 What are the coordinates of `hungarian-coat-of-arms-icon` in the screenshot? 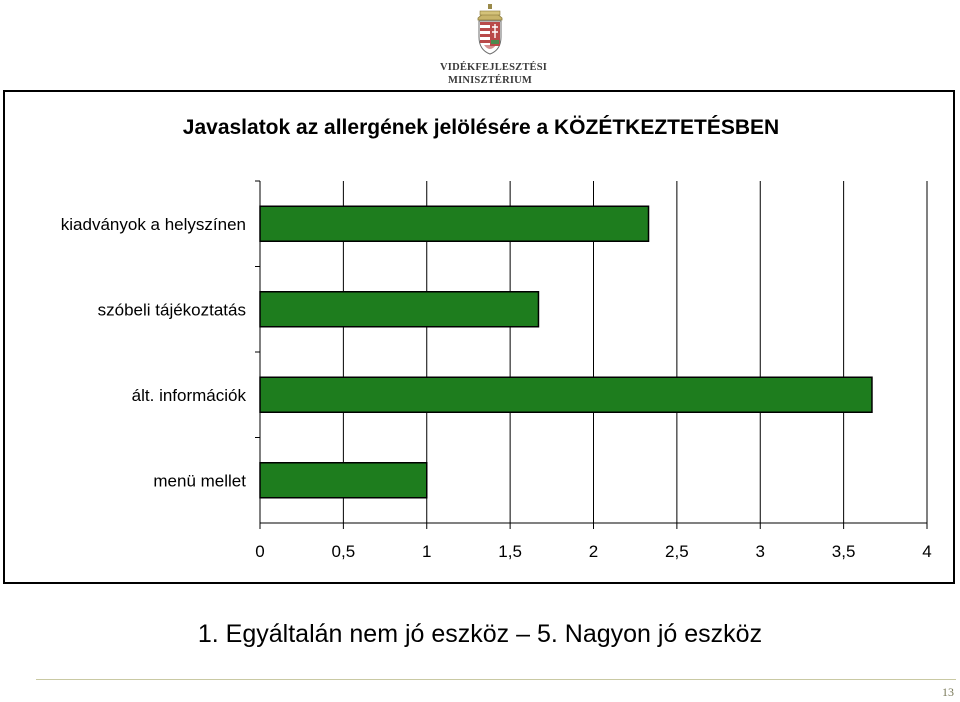 It's located at (490, 29).